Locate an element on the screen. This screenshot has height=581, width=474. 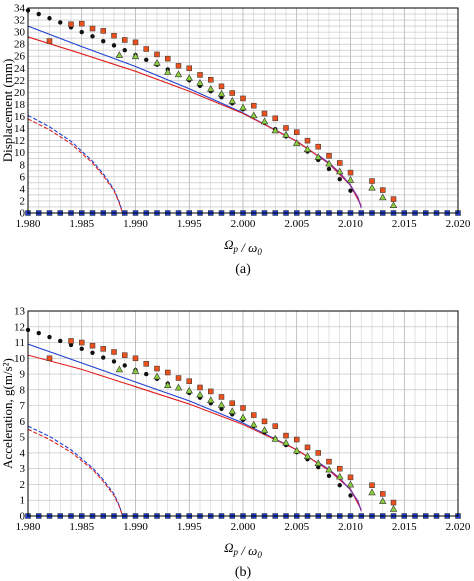
x-tick-label: 2.010 is located at coordinates (350, 527).